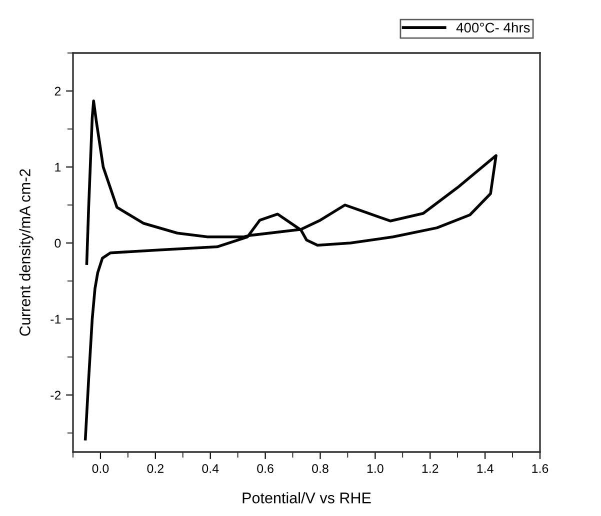 This screenshot has width=601, height=516. Describe the element at coordinates (55, 395) in the screenshot. I see `y-tick-label: -2` at that location.